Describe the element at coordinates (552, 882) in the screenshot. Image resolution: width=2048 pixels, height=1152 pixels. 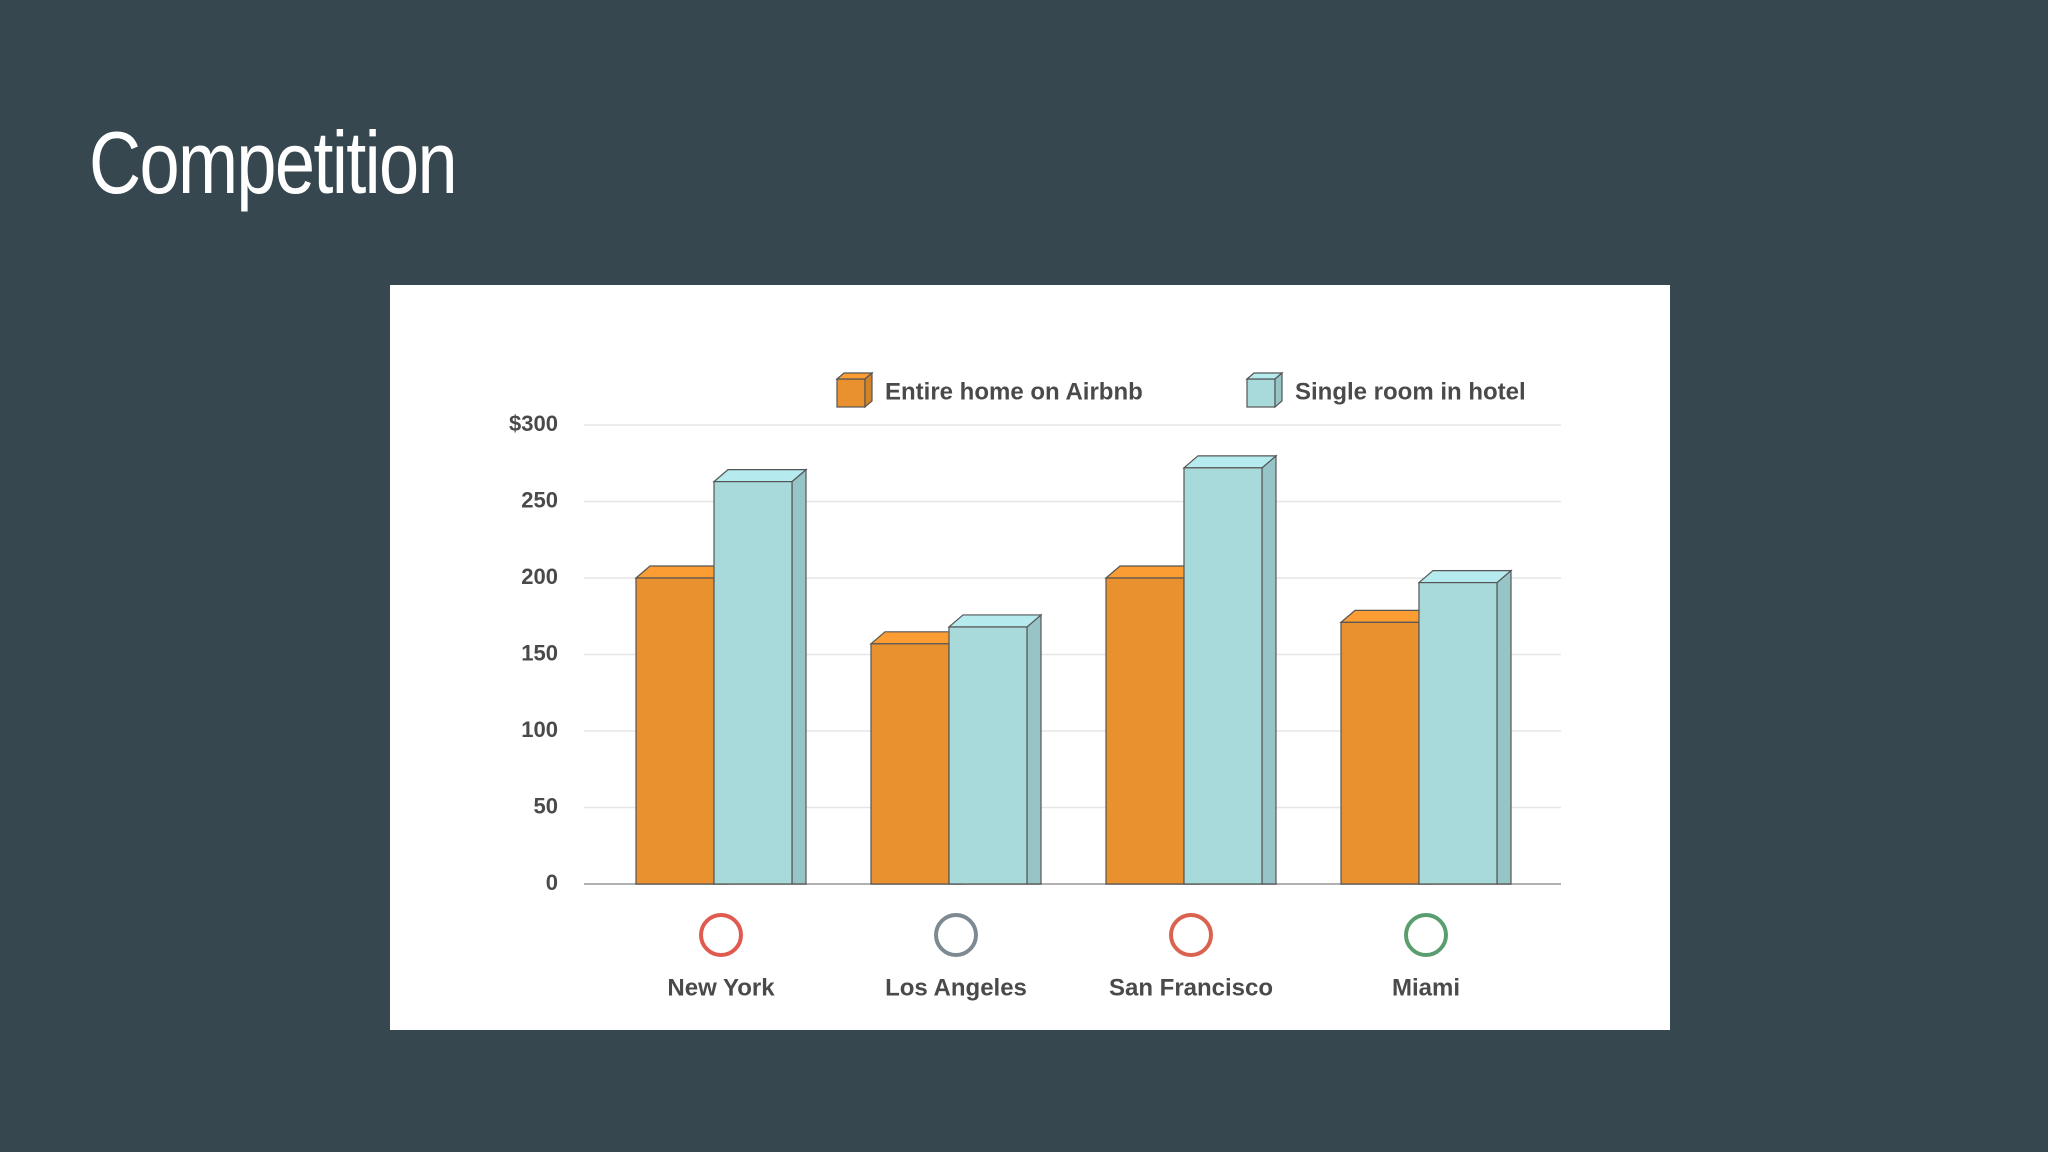
I see `y-tick-label: 0` at that location.